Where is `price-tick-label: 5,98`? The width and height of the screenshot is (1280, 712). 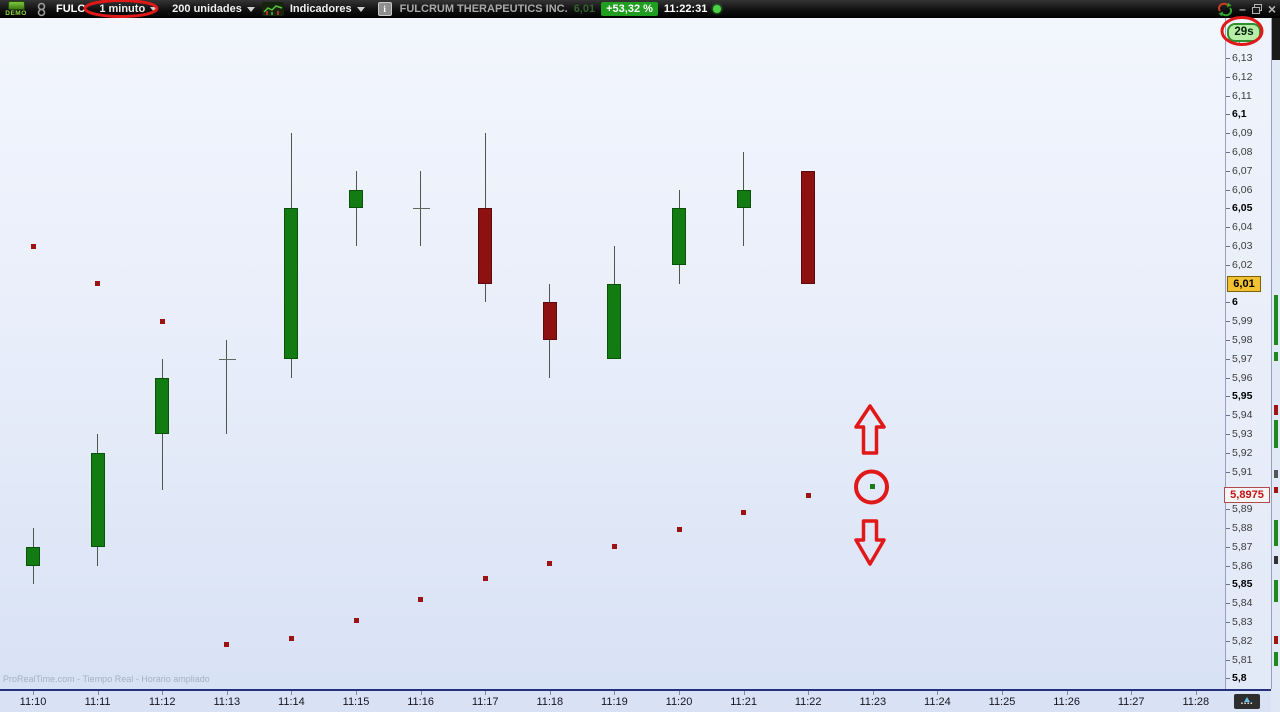 price-tick-label: 5,98 is located at coordinates (1242, 340).